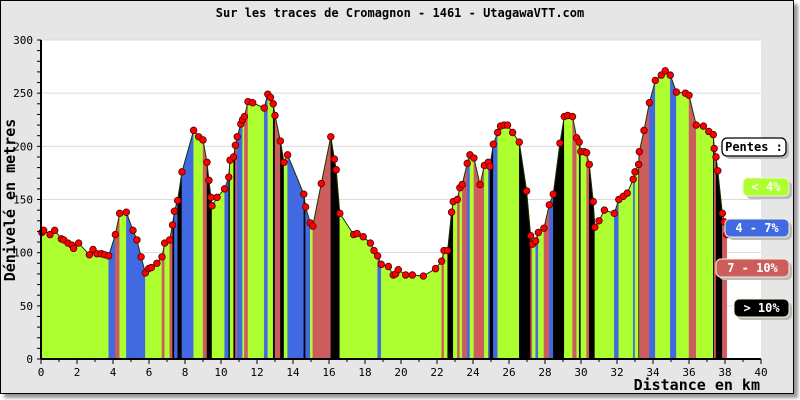 This screenshot has height=400, width=800. What do you see at coordinates (10, 200) in the screenshot?
I see `y-axis-label: Dénivelé en metres` at bounding box center [10, 200].